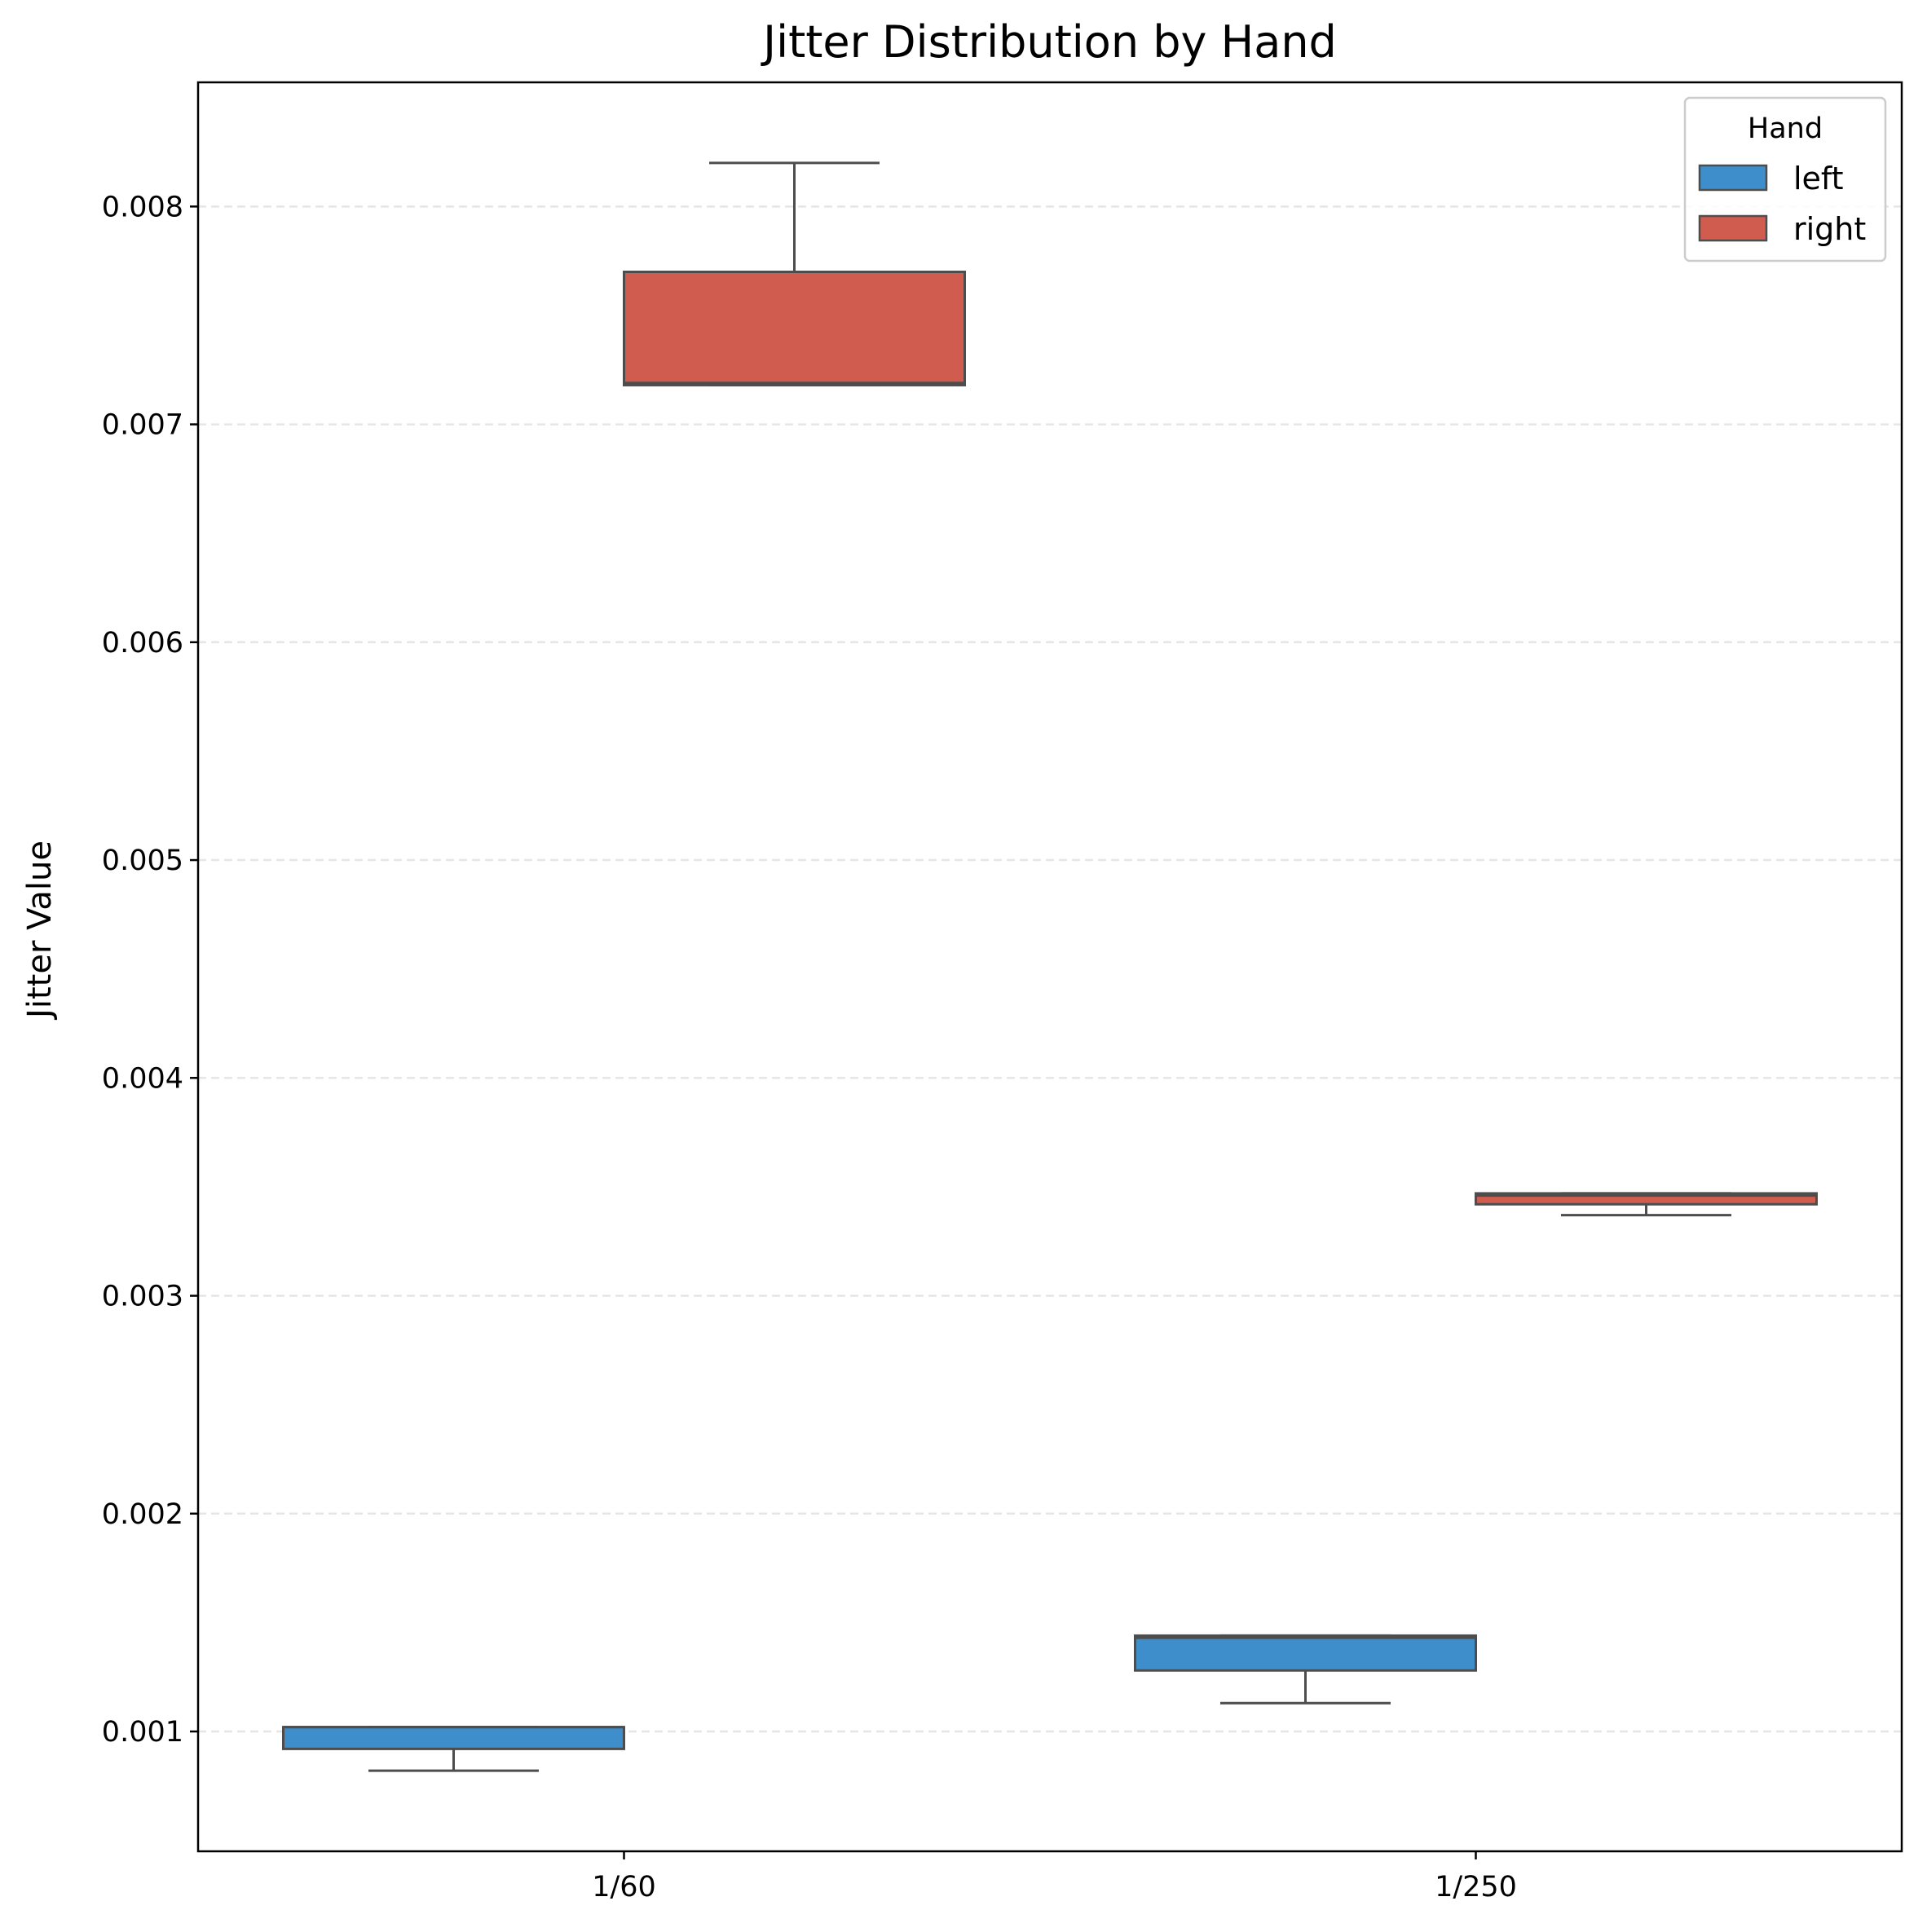  Describe the element at coordinates (40, 930) in the screenshot. I see `y-axis-label: Jitter Value` at that location.